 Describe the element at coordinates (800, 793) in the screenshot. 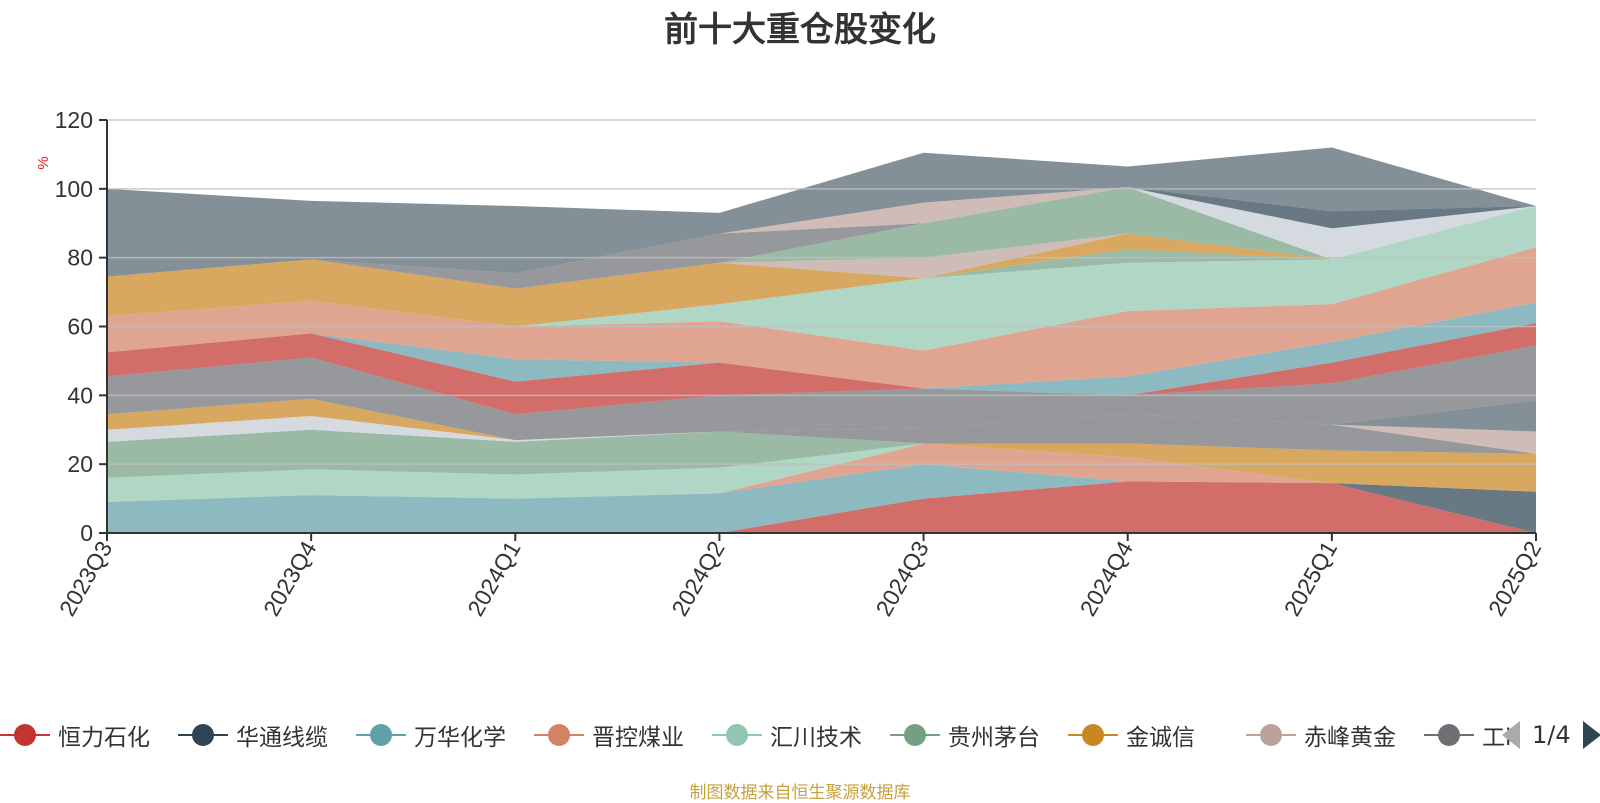

I see `data-source-note: 制图数据来自恒生聚源数据库` at that location.